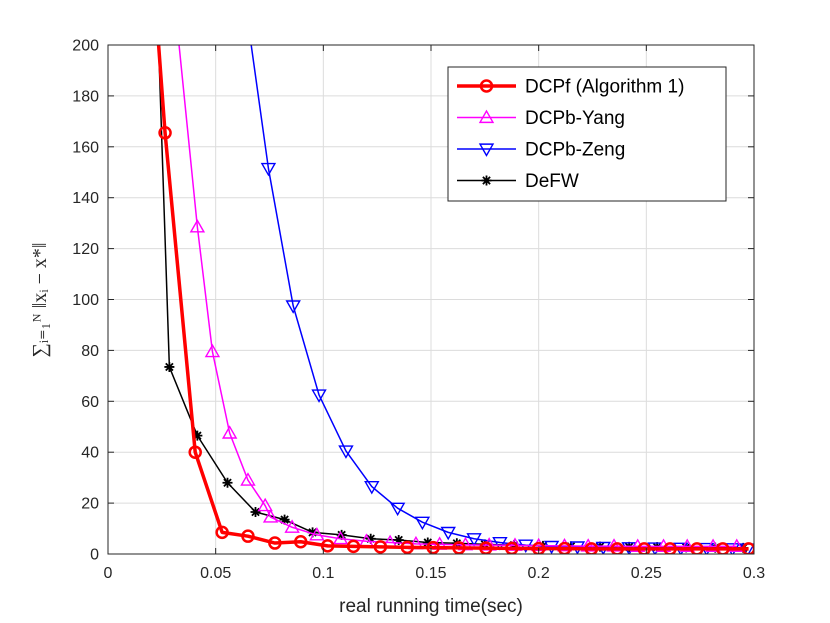 This screenshot has height=623, width=830. Describe the element at coordinates (552, 181) in the screenshot. I see `legend-label: DeFW` at that location.